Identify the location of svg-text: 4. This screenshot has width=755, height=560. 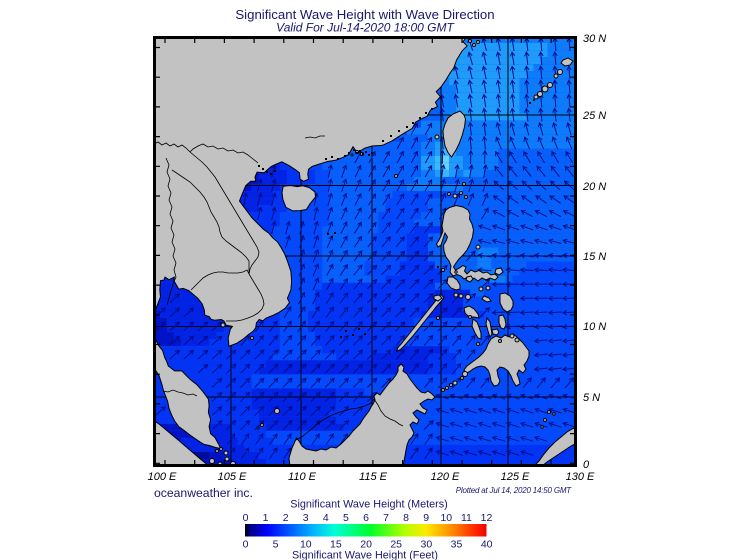
(326, 518).